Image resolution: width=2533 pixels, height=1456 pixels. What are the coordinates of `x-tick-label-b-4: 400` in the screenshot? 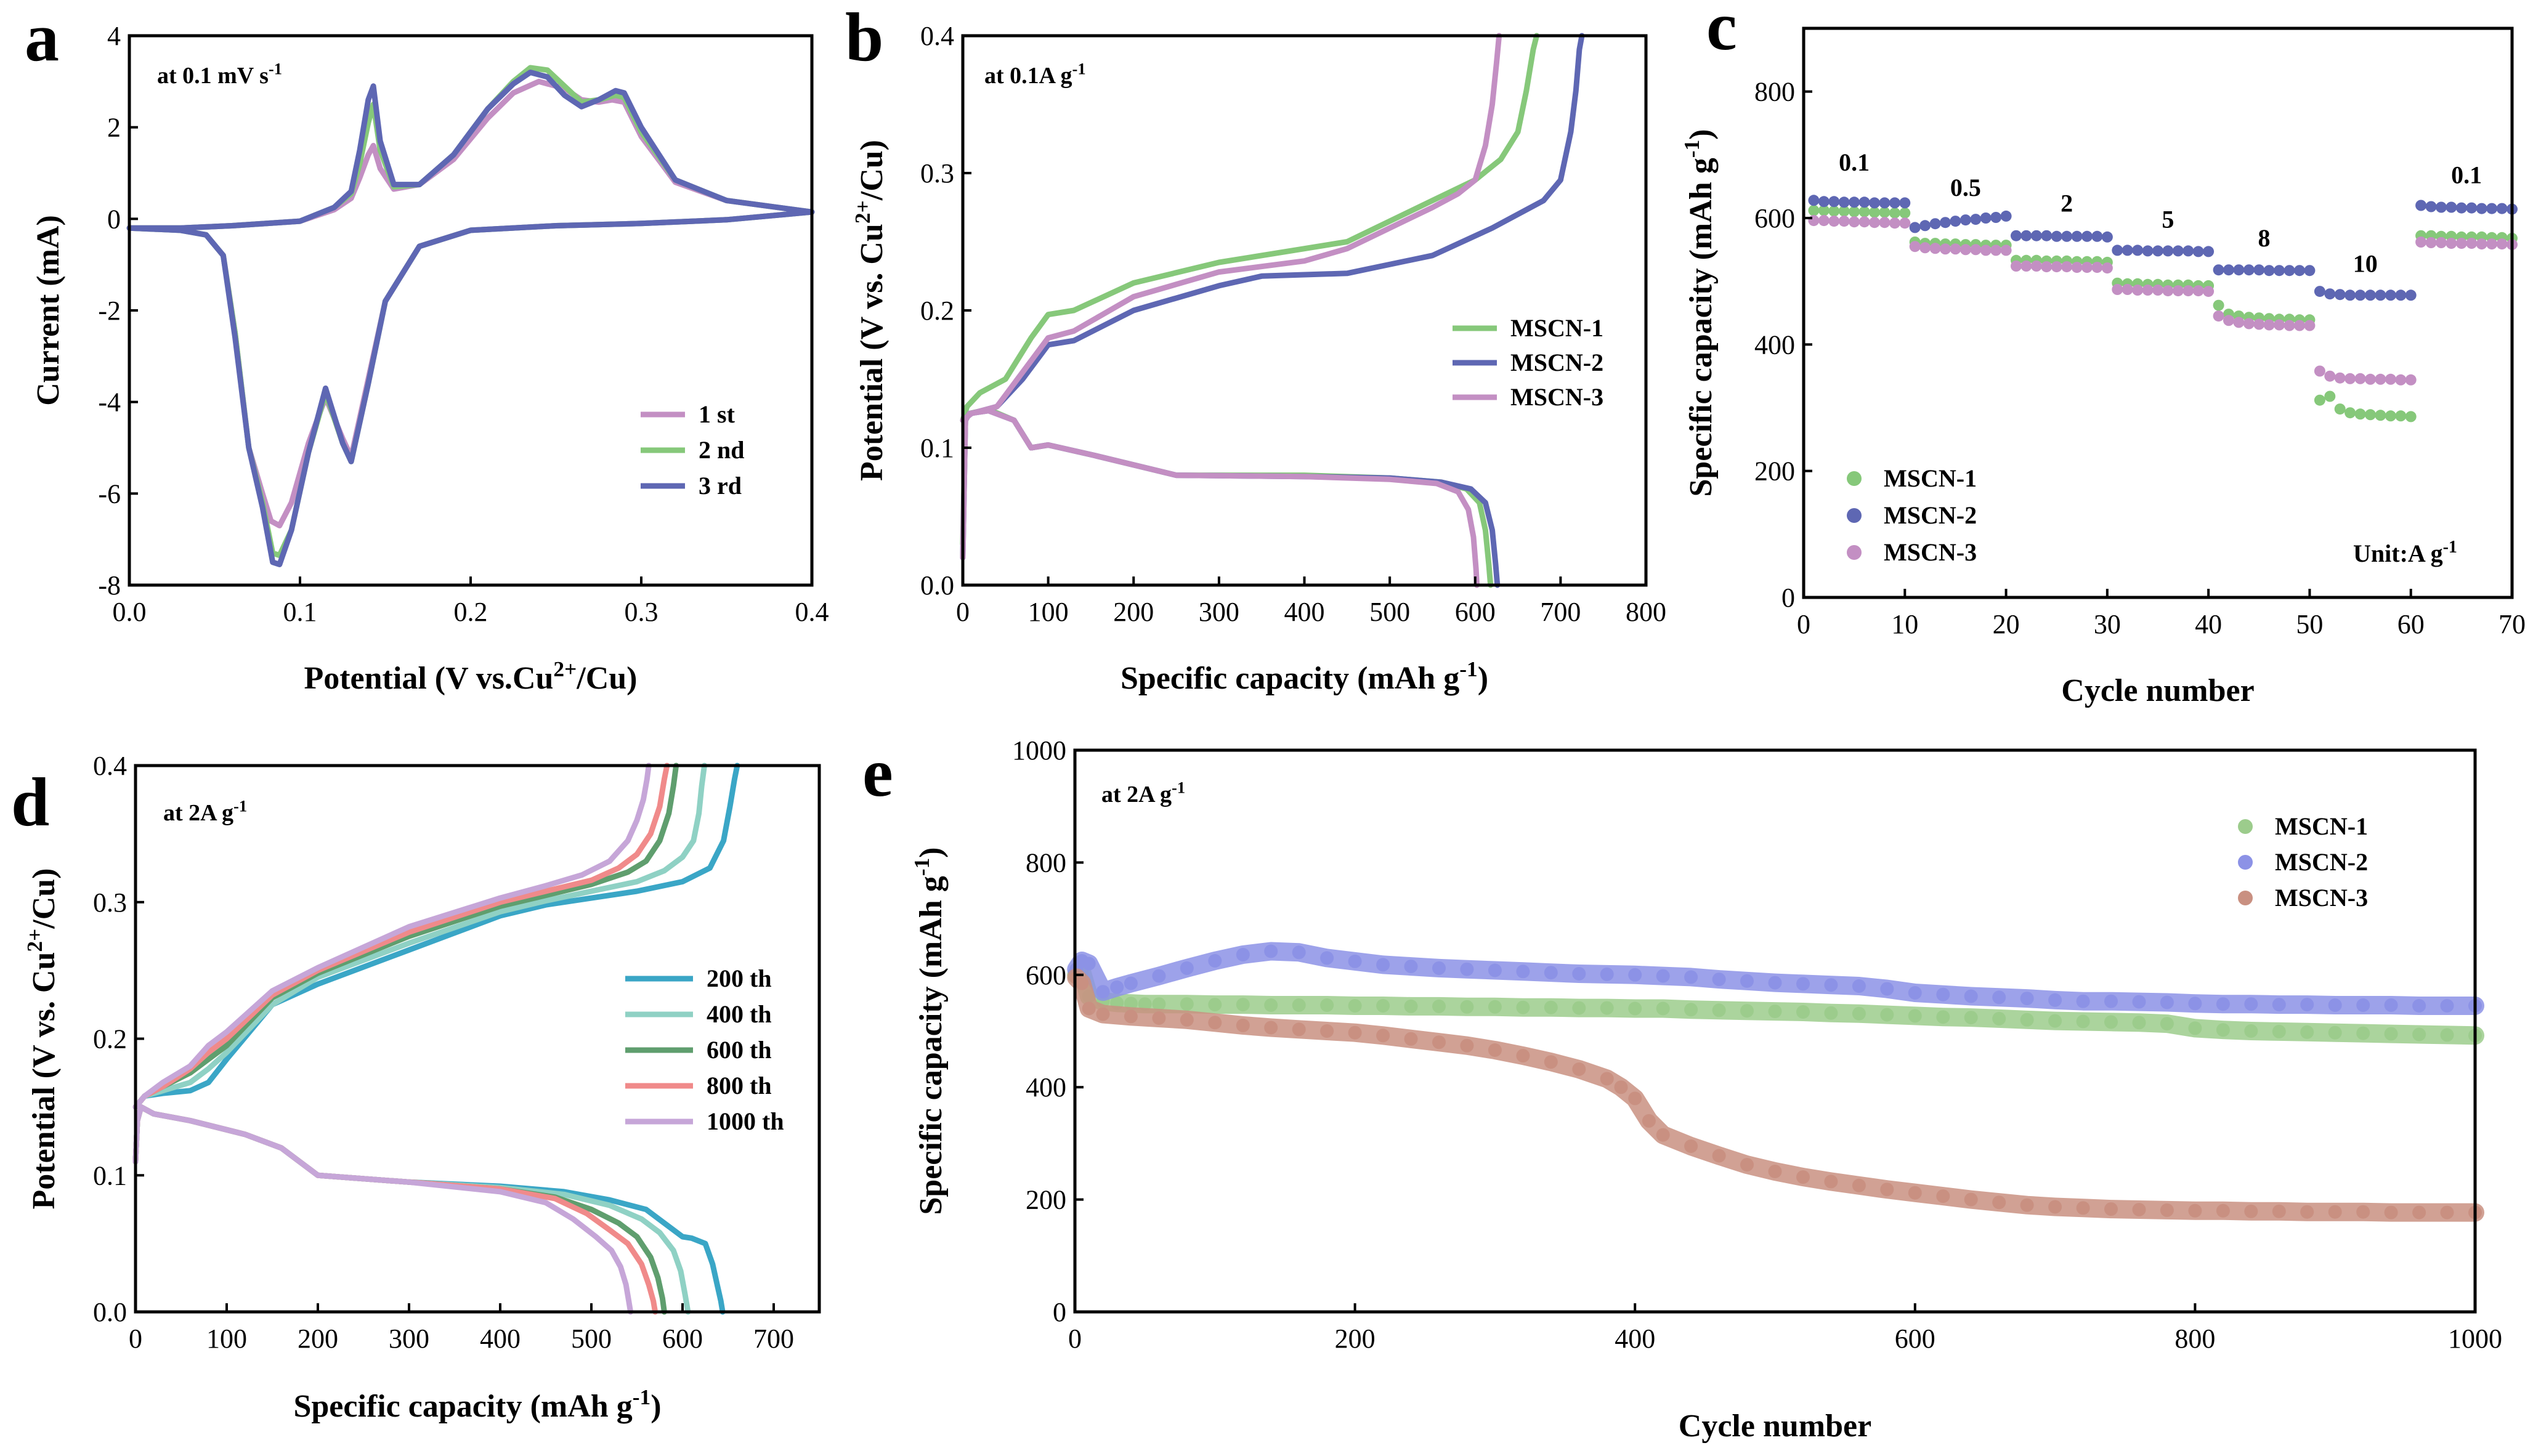 It's located at (1305, 612).